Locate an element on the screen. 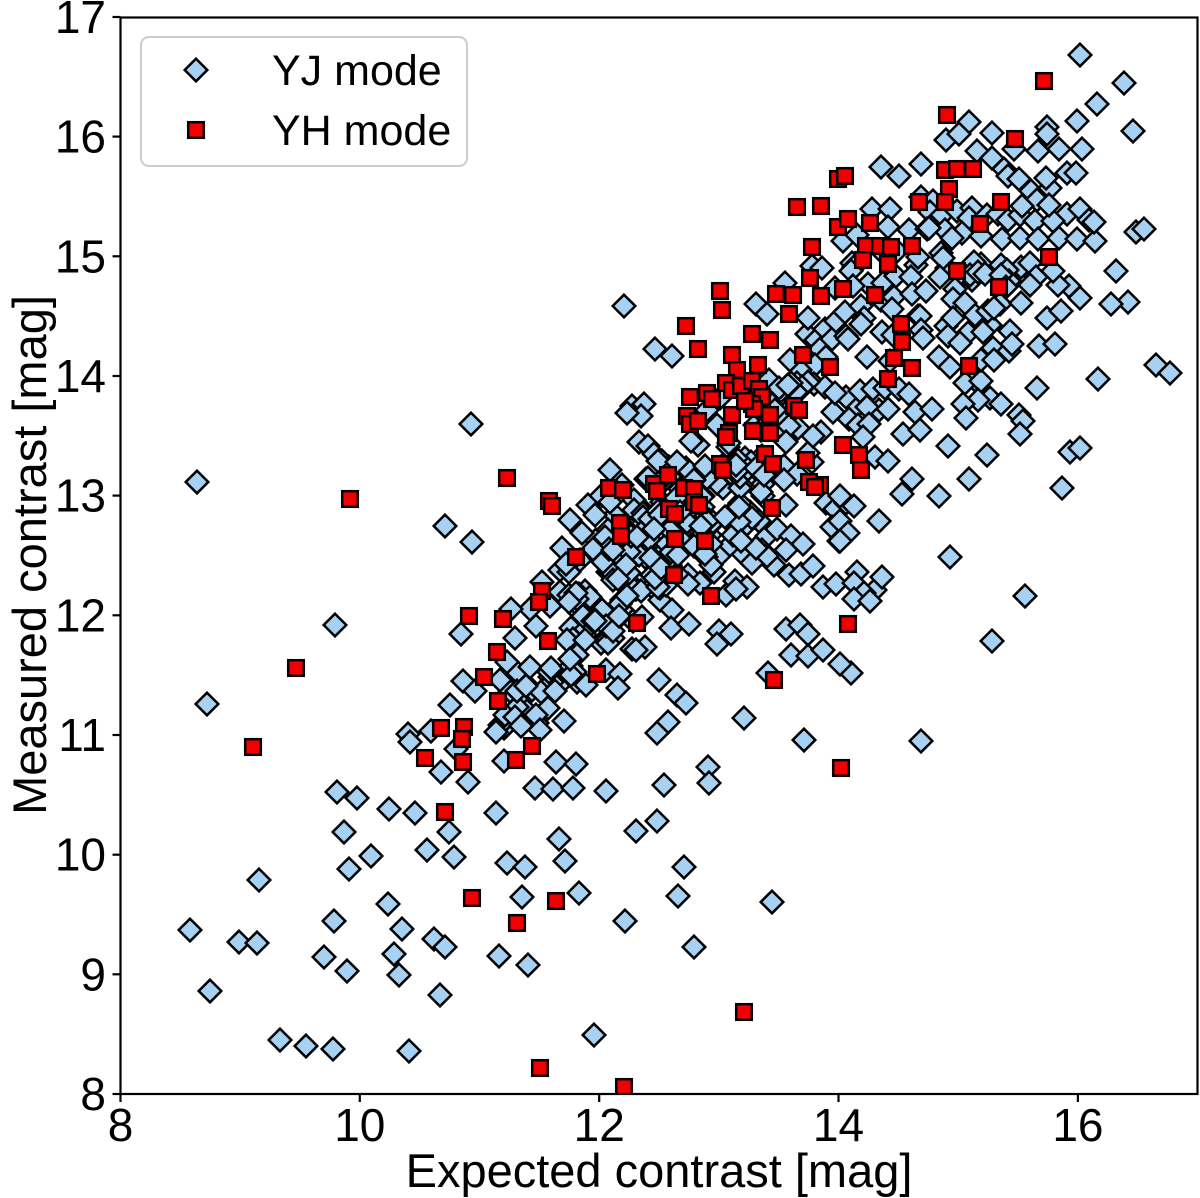 The width and height of the screenshot is (1200, 1198). svg-text: 17 is located at coordinates (80, 21).